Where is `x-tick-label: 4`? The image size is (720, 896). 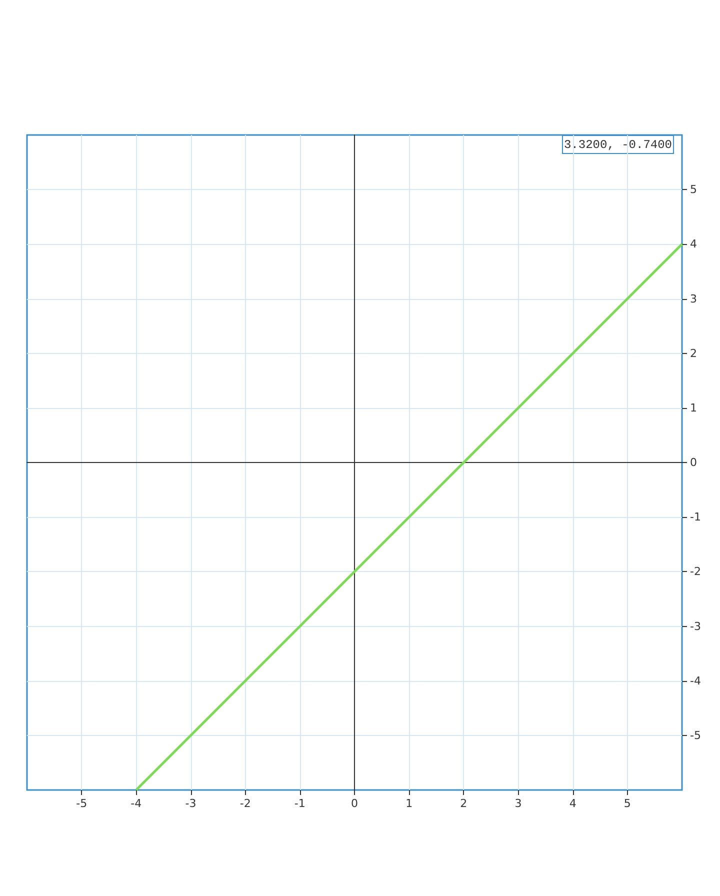 x-tick-label: 4 is located at coordinates (572, 803).